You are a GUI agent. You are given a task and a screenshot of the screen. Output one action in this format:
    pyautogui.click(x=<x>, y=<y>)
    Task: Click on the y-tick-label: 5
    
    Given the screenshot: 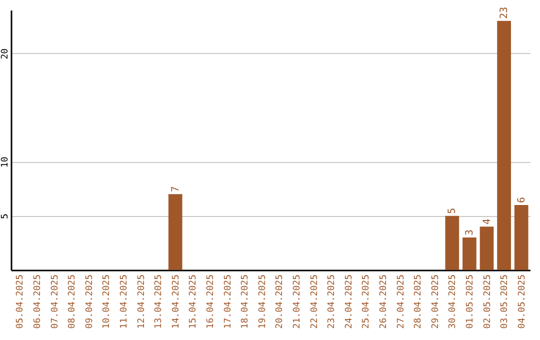 What is the action you would take?
    pyautogui.click(x=5, y=217)
    